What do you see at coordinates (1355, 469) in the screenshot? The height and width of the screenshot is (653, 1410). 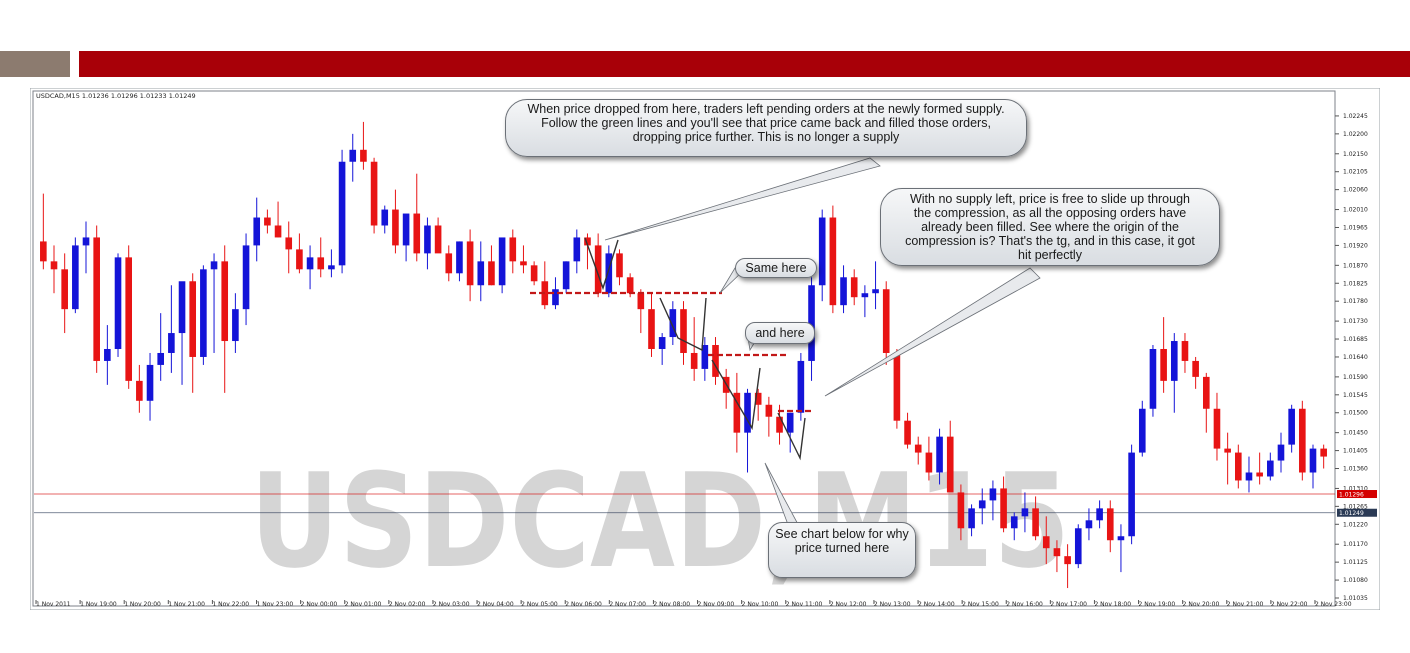 I see `y-tick-label: 1.01360` at bounding box center [1355, 469].